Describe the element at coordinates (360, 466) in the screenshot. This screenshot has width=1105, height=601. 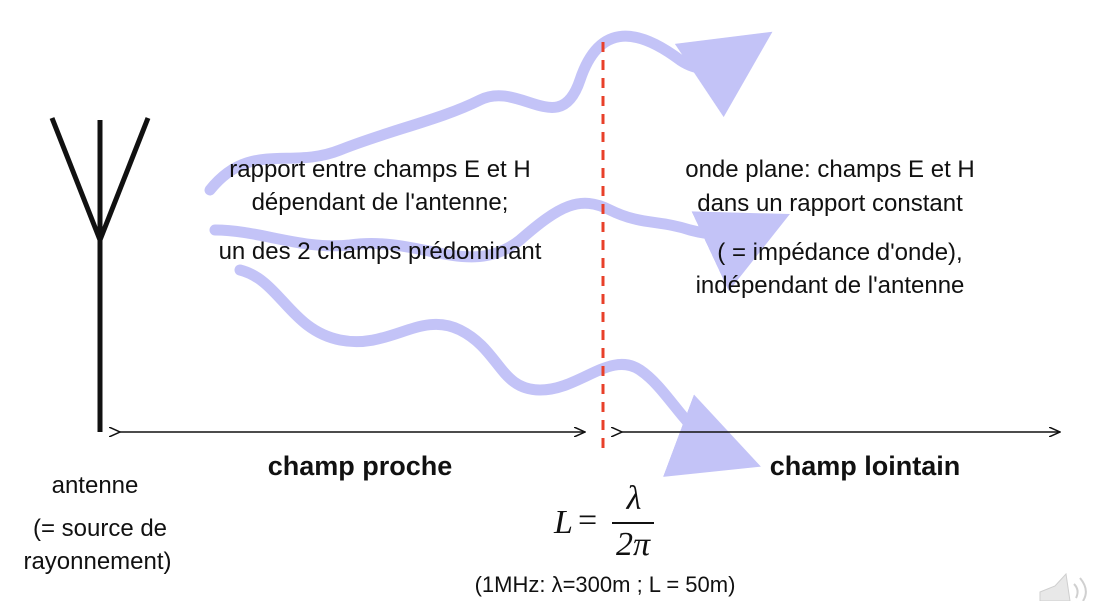
I see `near-field-label: champ proche` at that location.